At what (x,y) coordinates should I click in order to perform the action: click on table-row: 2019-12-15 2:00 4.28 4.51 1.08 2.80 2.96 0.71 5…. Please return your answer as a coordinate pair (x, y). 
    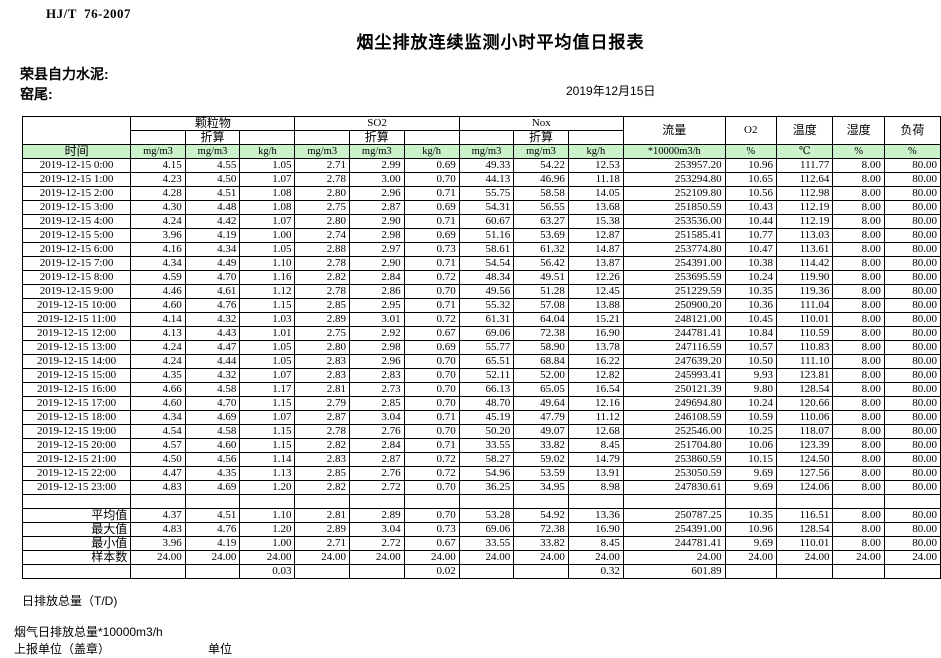
    Looking at the image, I should click on (481, 193).